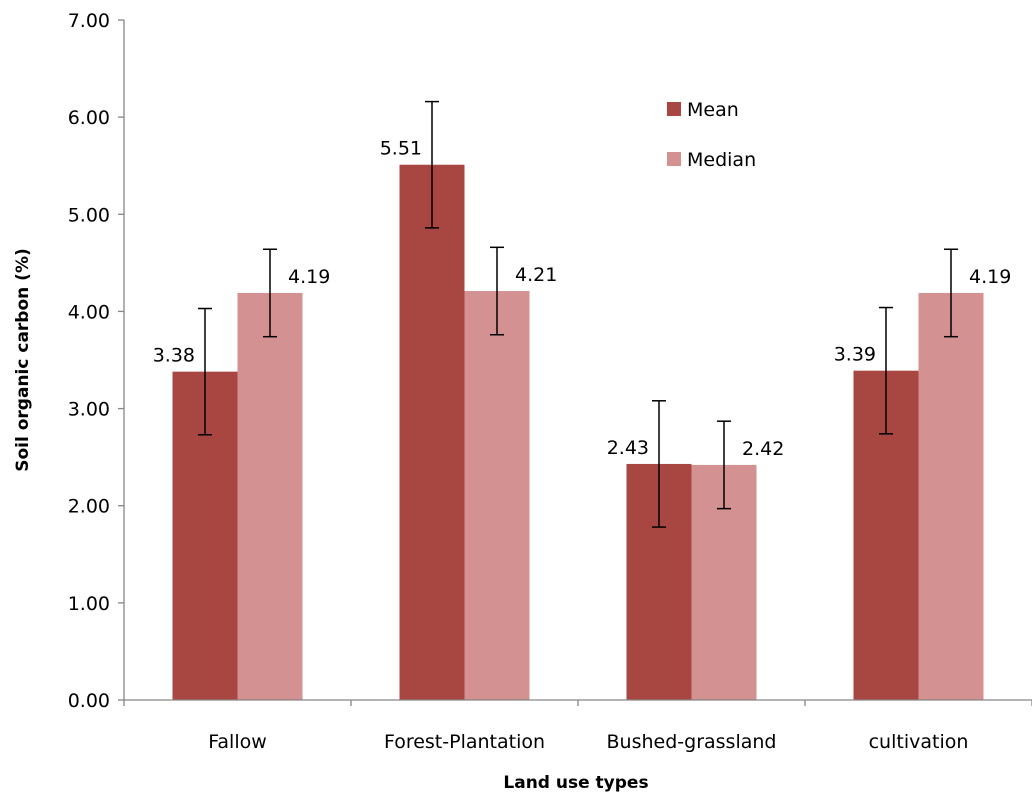 Image resolution: width=1032 pixels, height=798 pixels. What do you see at coordinates (919, 742) in the screenshot?
I see `x-category-label: cultivation` at bounding box center [919, 742].